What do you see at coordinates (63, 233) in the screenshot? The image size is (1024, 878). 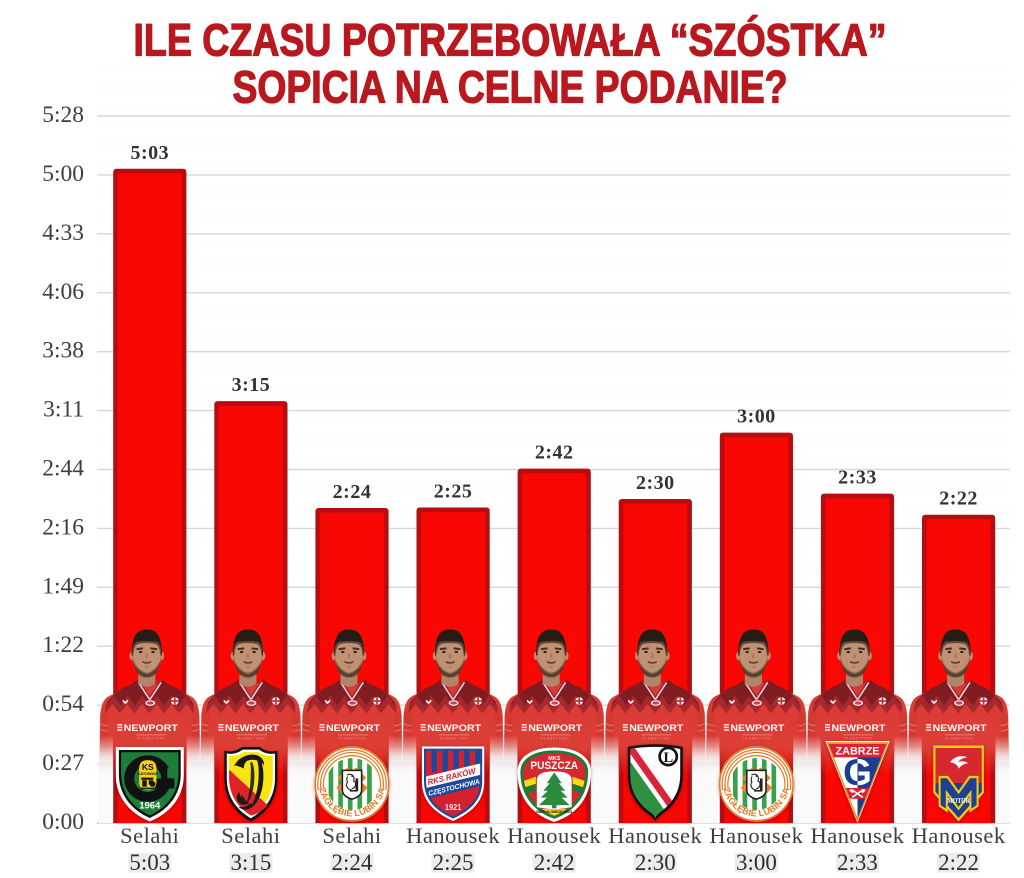 I see `svg-text: 4:33` at bounding box center [63, 233].